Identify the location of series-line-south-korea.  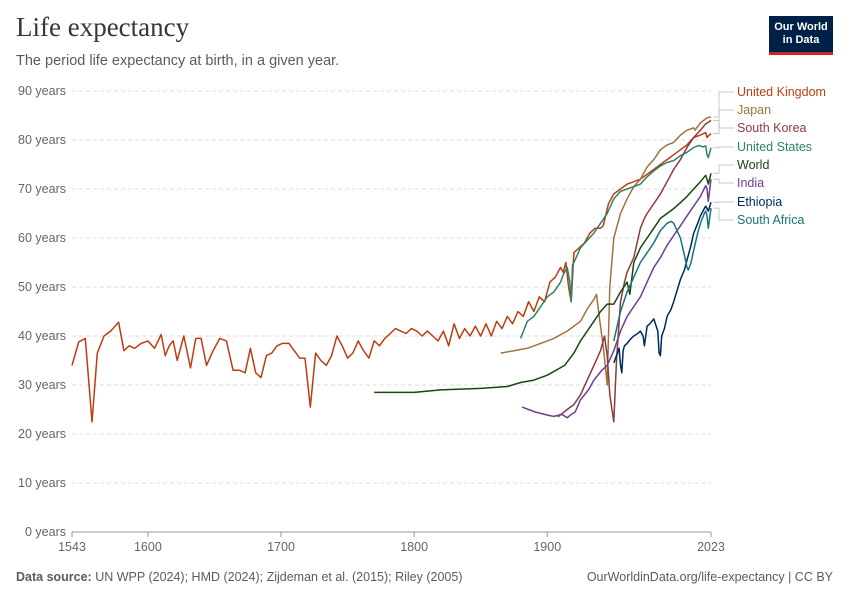
(634, 271).